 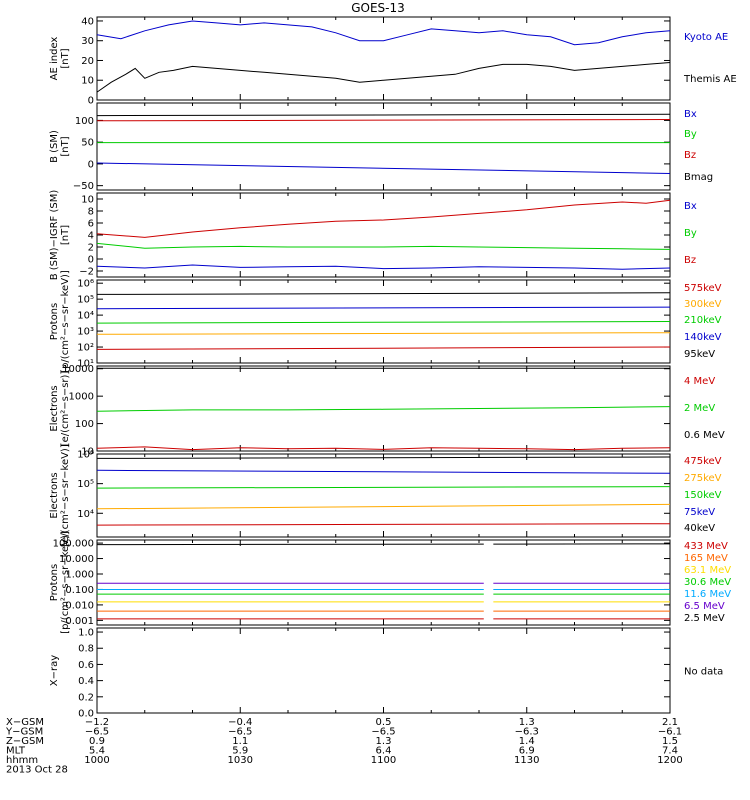 What do you see at coordinates (86, 681) in the screenshot?
I see `ytick-label: 0.4` at bounding box center [86, 681].